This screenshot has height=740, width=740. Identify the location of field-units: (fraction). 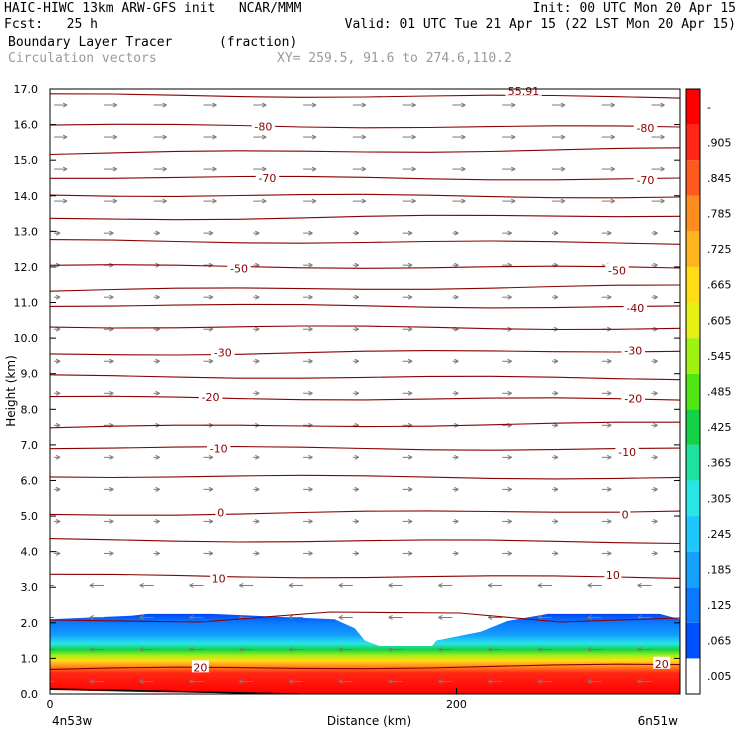
(258, 42).